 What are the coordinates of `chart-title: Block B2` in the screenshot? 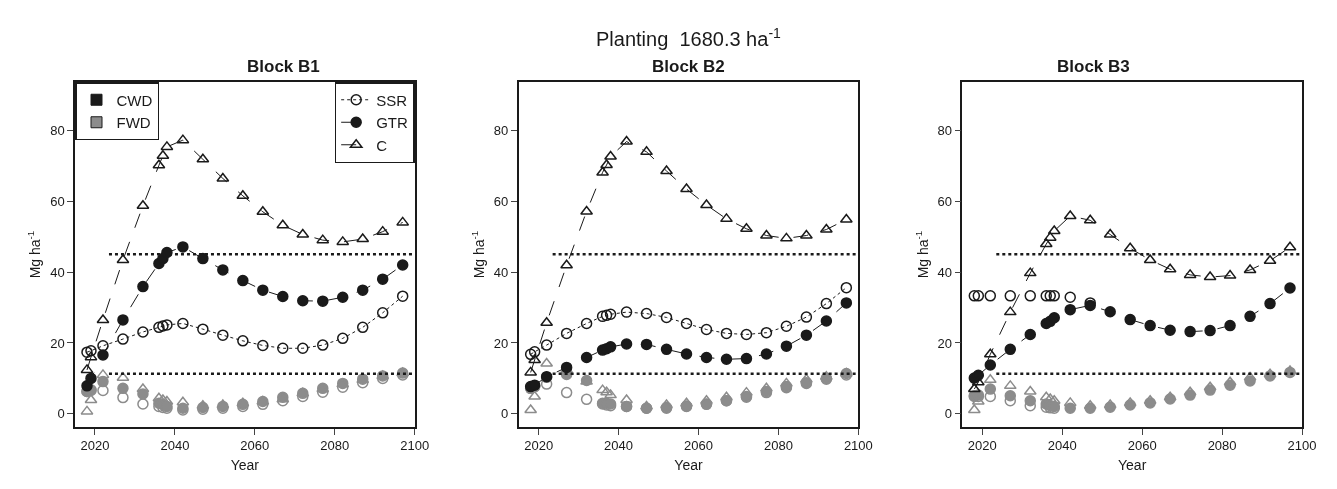 It's located at (688, 66).